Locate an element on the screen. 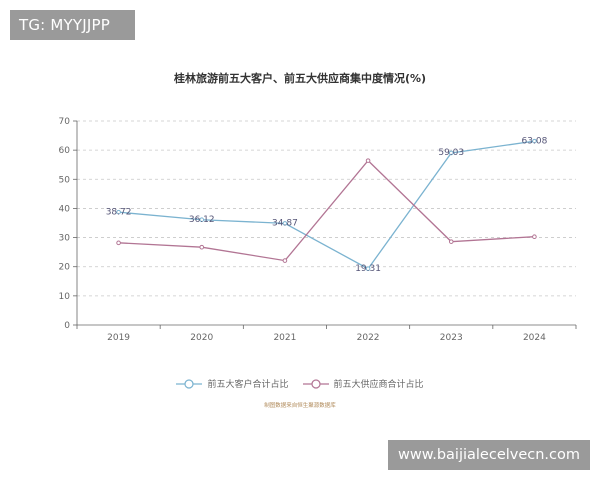 This screenshot has height=480, width=600. y-tick-label: 70 is located at coordinates (65, 122).